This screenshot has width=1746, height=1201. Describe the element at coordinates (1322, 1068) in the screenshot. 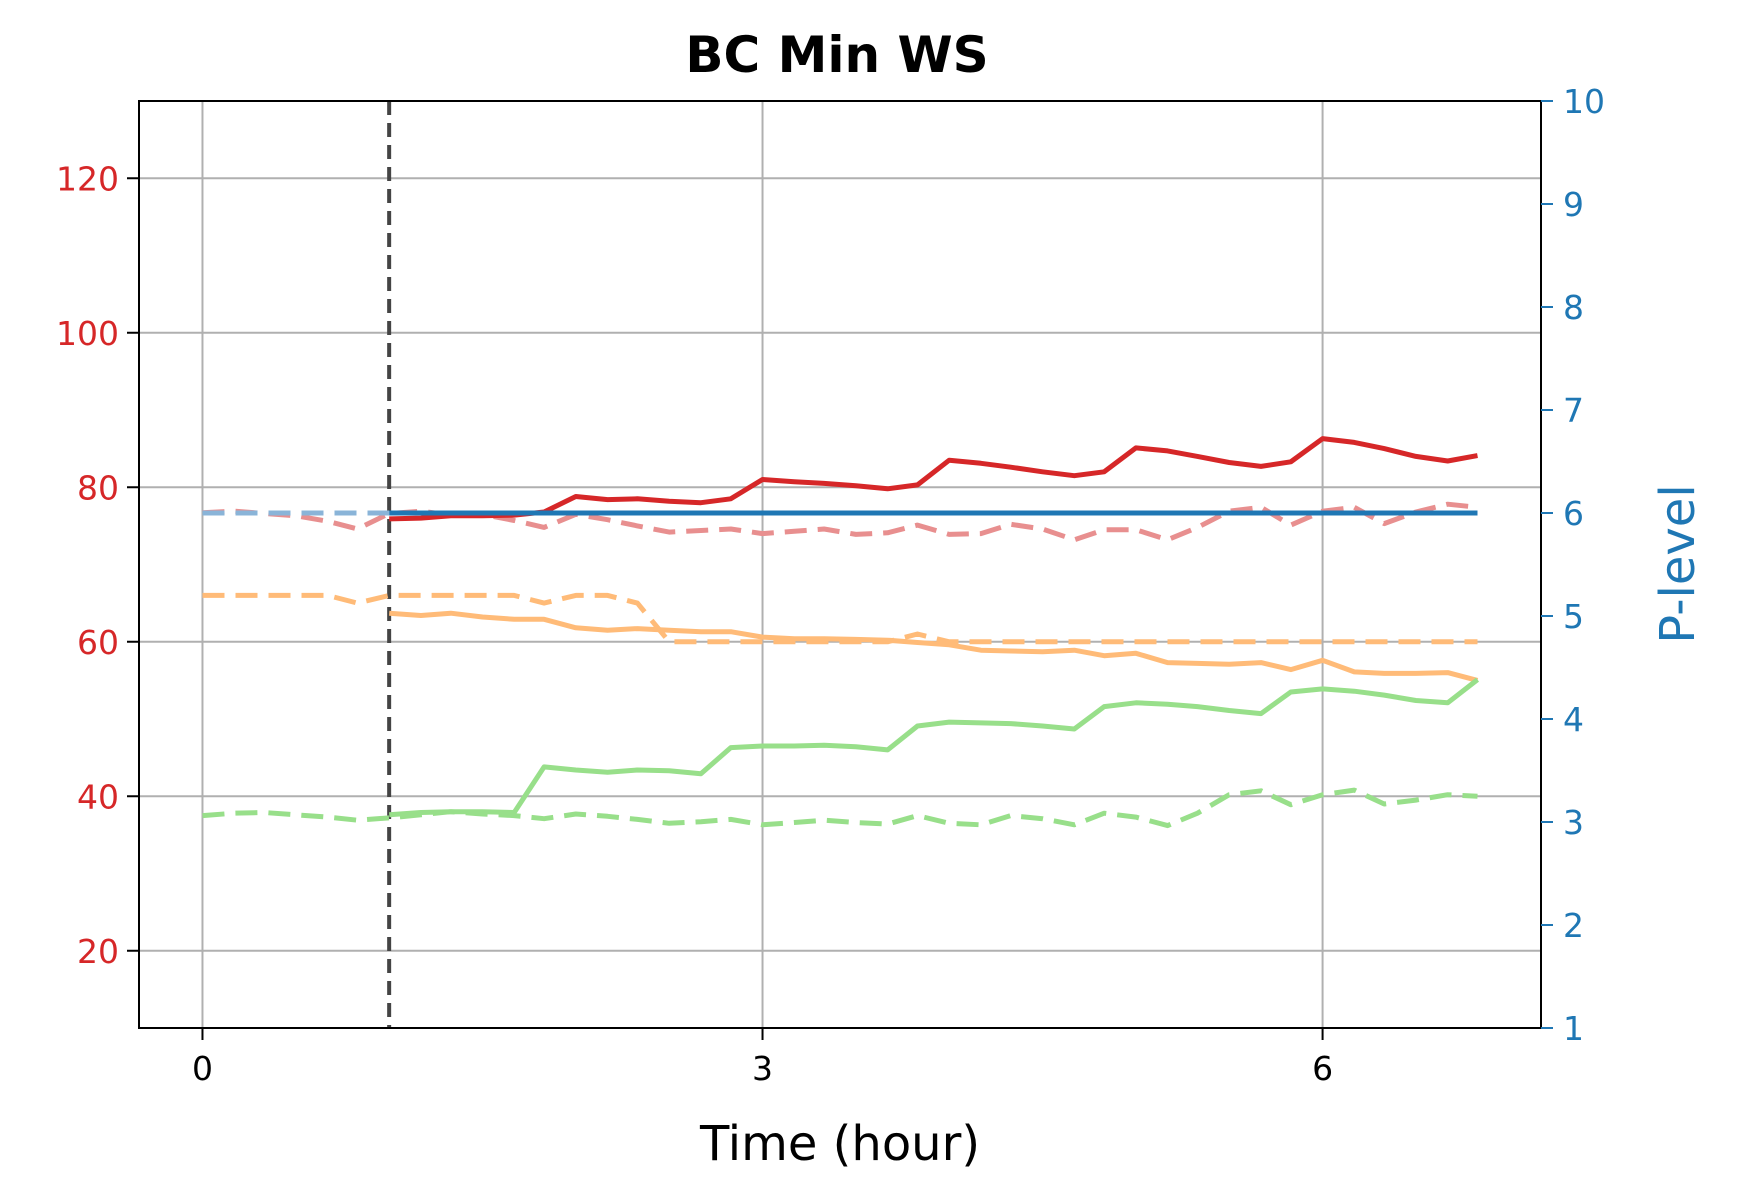

I see `x-tick-label: 6` at that location.